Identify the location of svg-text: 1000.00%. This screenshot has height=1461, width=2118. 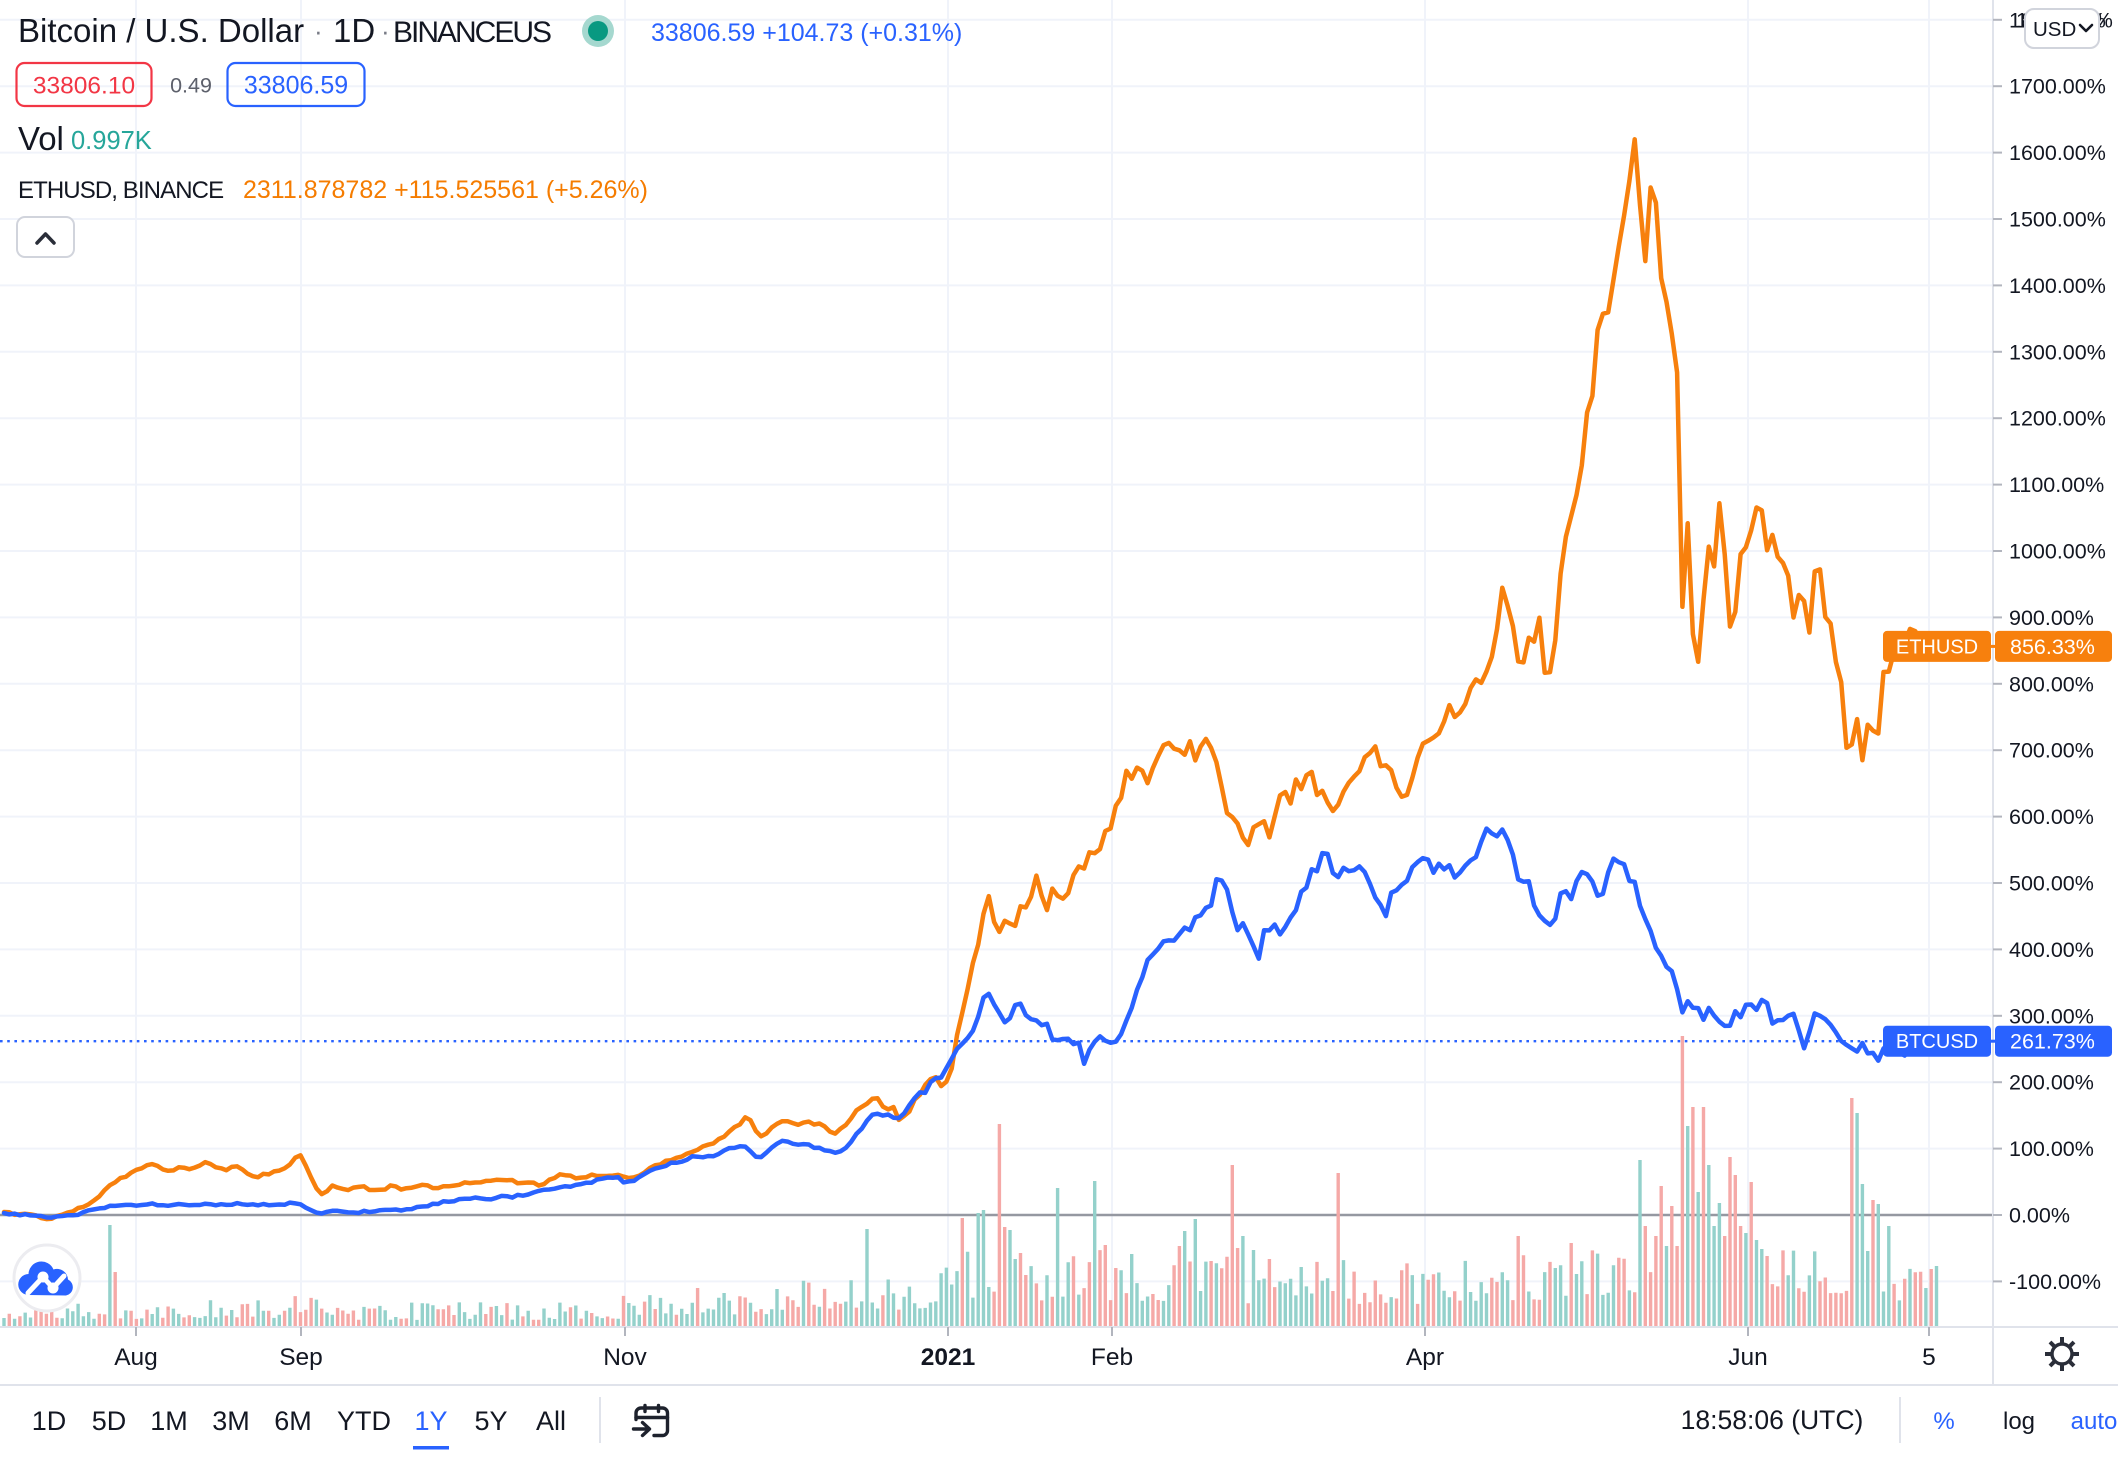
(2057, 552).